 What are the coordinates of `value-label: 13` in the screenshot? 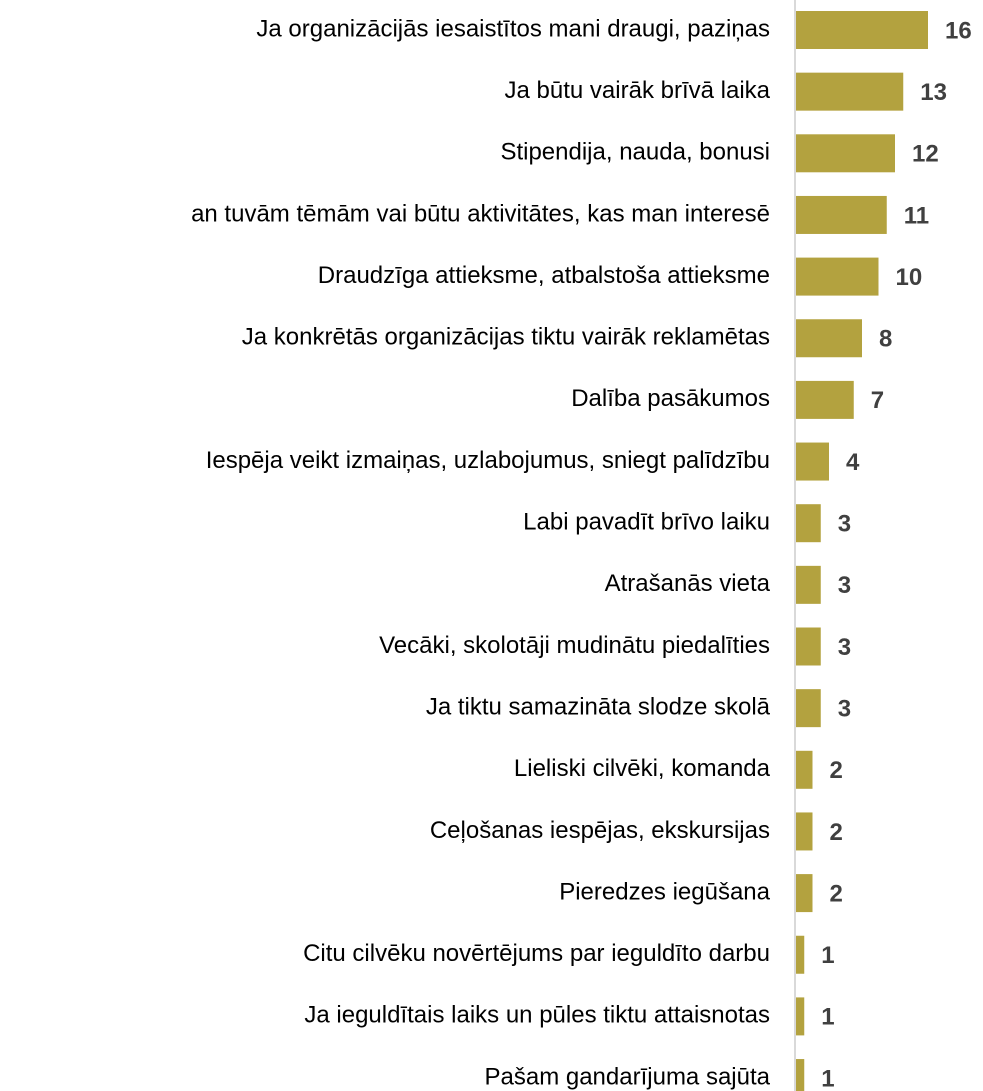 It's located at (933, 92).